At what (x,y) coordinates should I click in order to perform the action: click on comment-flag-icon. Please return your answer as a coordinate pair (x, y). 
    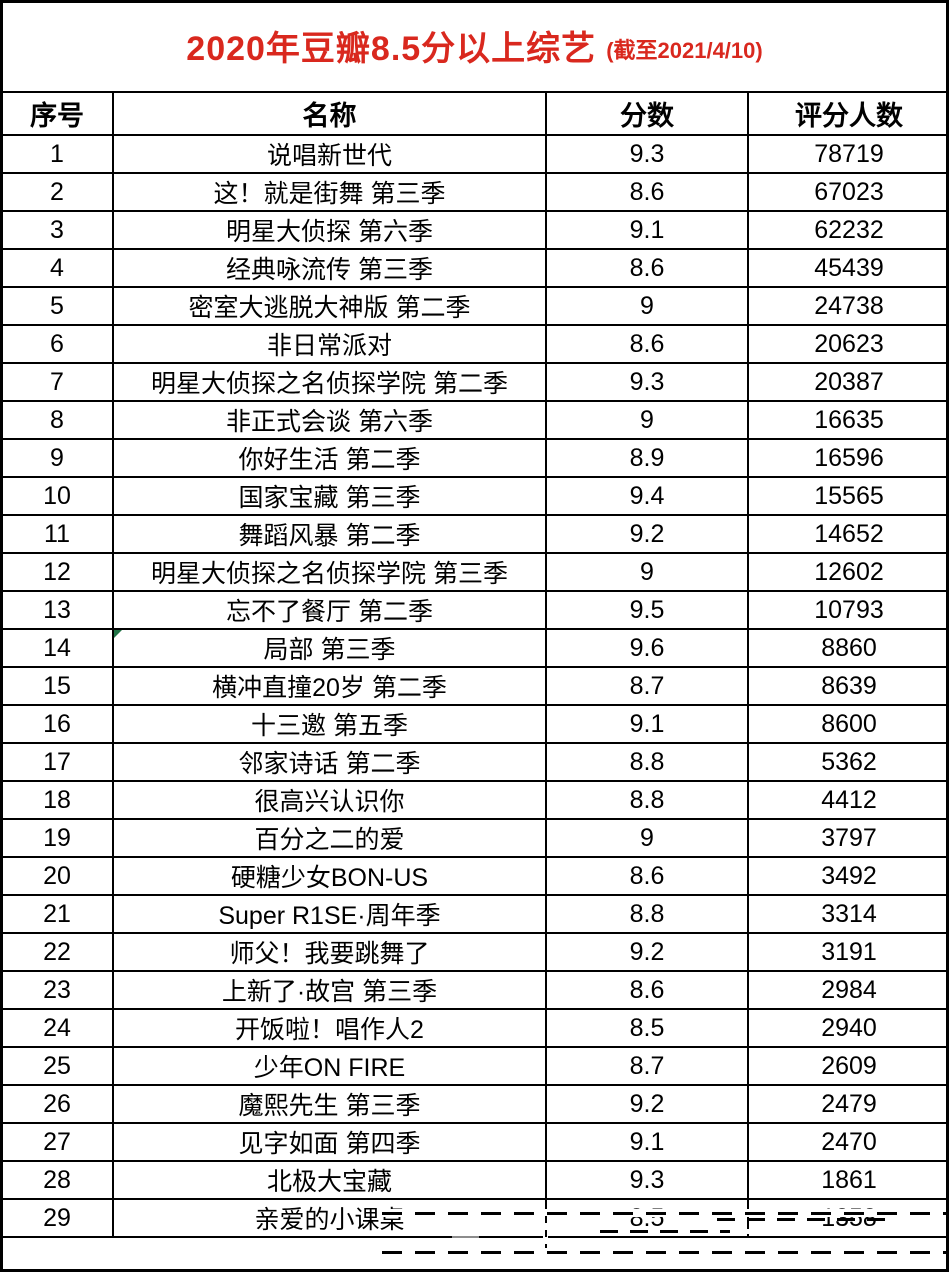
    Looking at the image, I should click on (118, 634).